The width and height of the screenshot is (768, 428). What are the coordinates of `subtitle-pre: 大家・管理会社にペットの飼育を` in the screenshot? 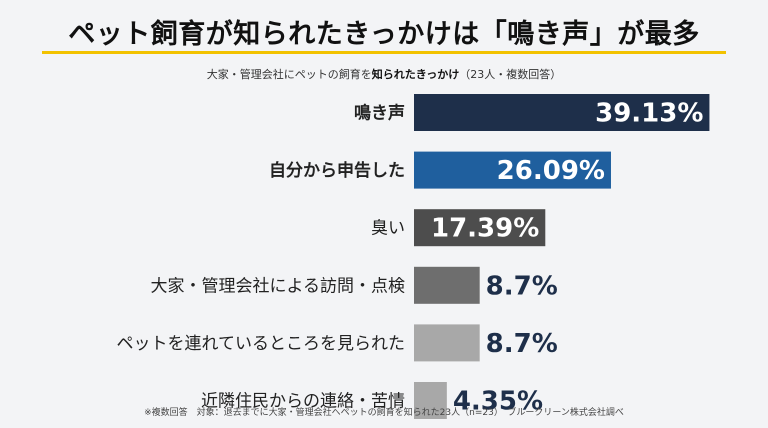 It's located at (289, 74).